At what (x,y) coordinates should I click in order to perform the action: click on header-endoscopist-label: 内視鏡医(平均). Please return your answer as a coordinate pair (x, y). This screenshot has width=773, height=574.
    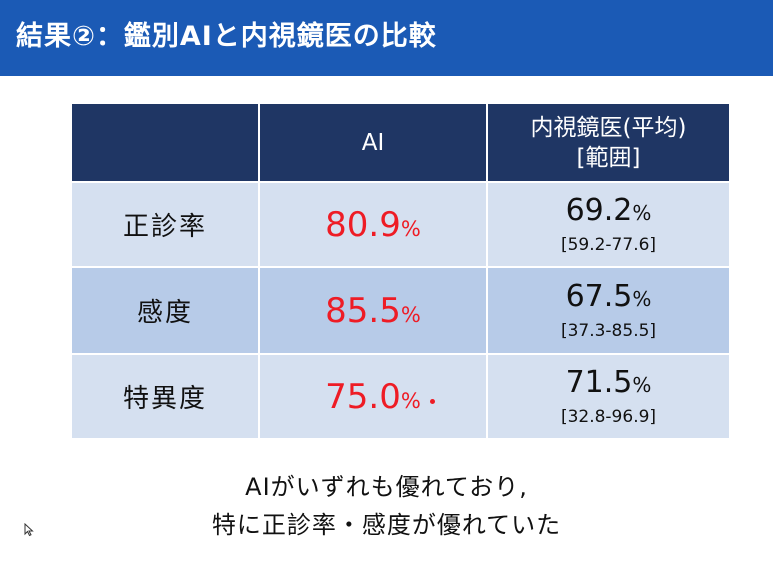
    Looking at the image, I should click on (608, 127).